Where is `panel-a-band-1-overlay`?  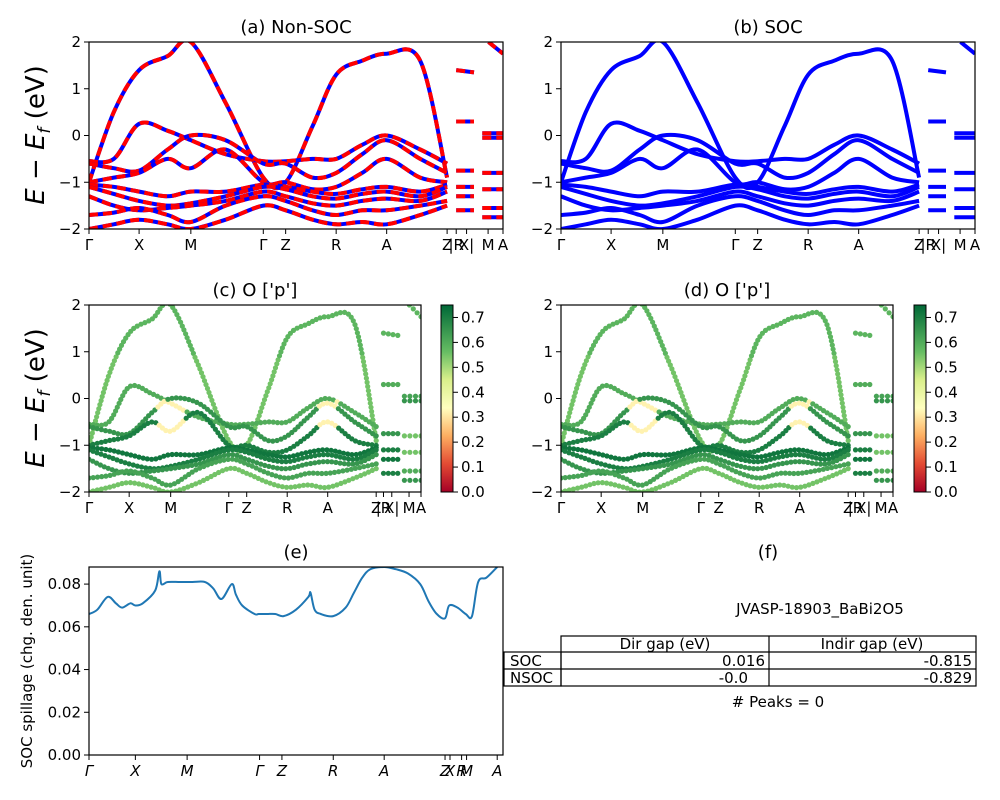
panel-a-band-1-overlay is located at coordinates (269, 143).